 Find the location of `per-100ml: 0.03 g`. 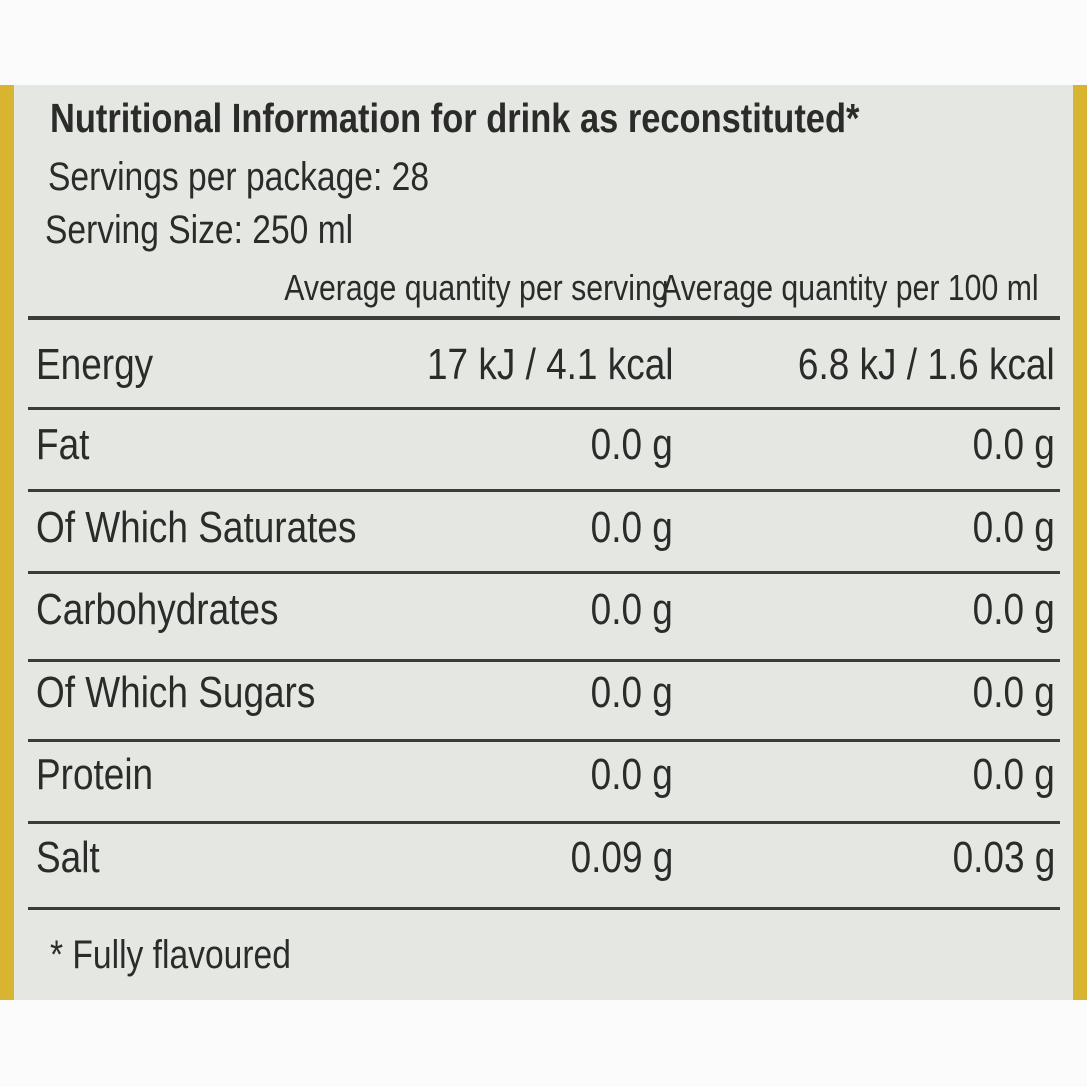

per-100ml: 0.03 g is located at coordinates (1003, 857).